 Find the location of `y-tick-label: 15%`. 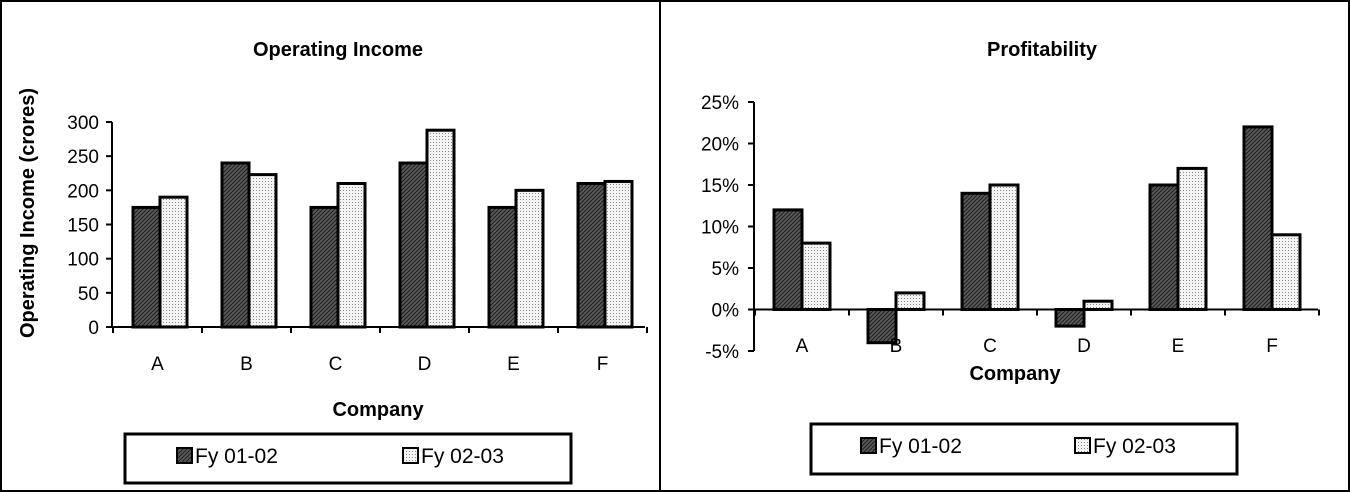

y-tick-label: 15% is located at coordinates (720, 186).